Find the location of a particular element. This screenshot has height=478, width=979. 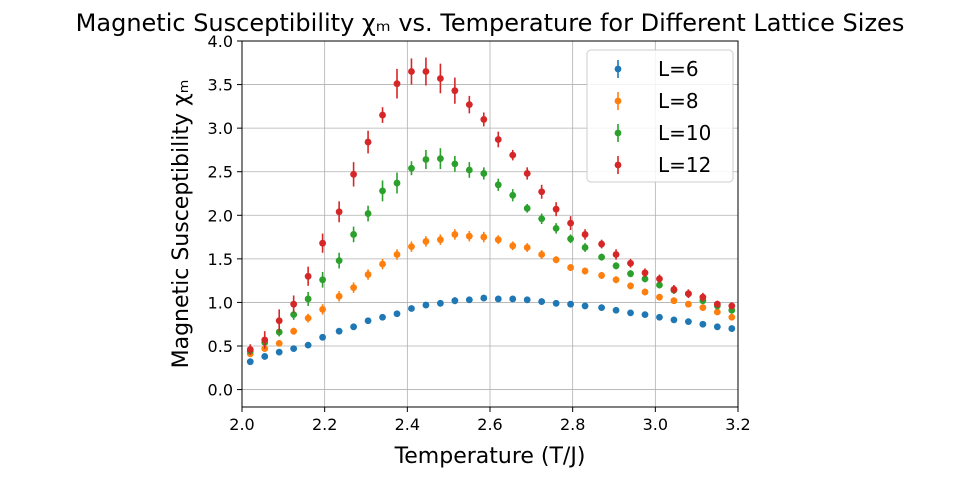

legend-item: L=10 is located at coordinates (662, 133).